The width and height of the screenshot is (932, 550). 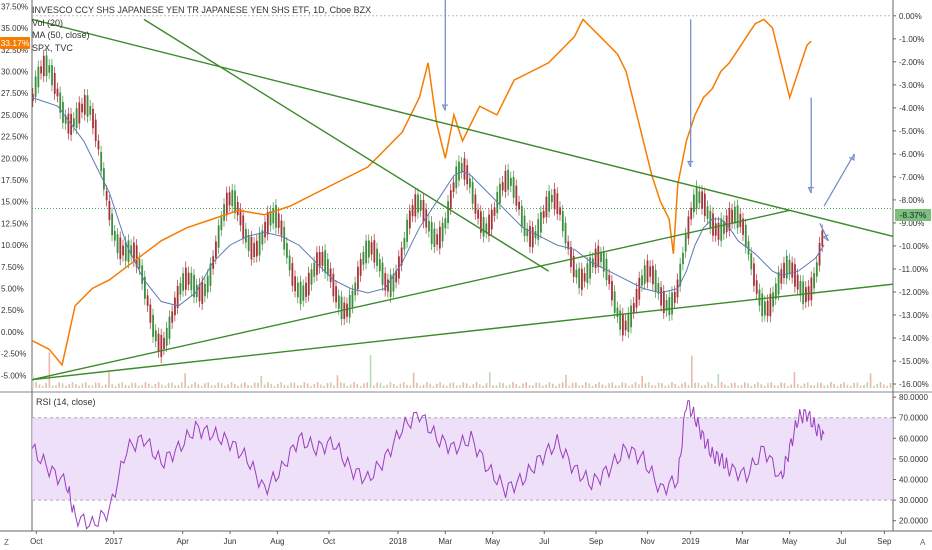 I want to click on auto-scale-button: A, so click(x=923, y=542).